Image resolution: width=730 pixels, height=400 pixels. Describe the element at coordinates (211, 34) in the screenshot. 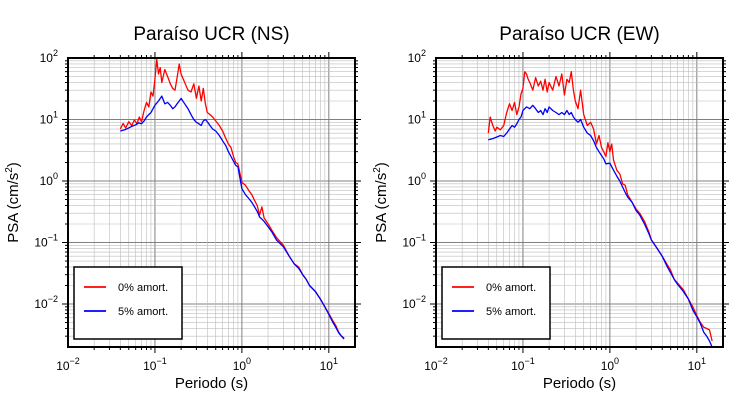

I see `chart-title: Paraíso UCR (NS)` at that location.